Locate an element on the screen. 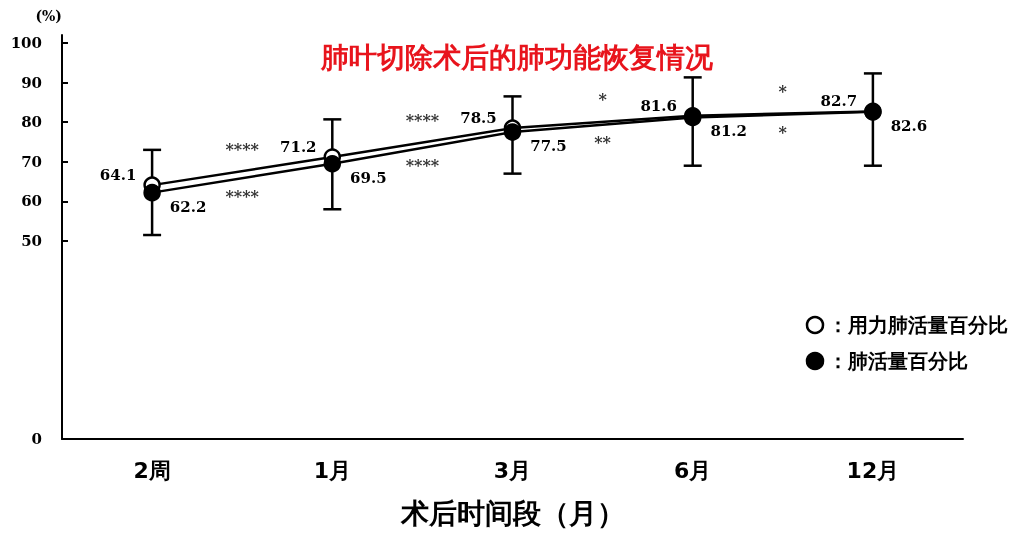 Image resolution: width=1033 pixels, height=539 pixels. x-tick-label: 6月 is located at coordinates (693, 470).